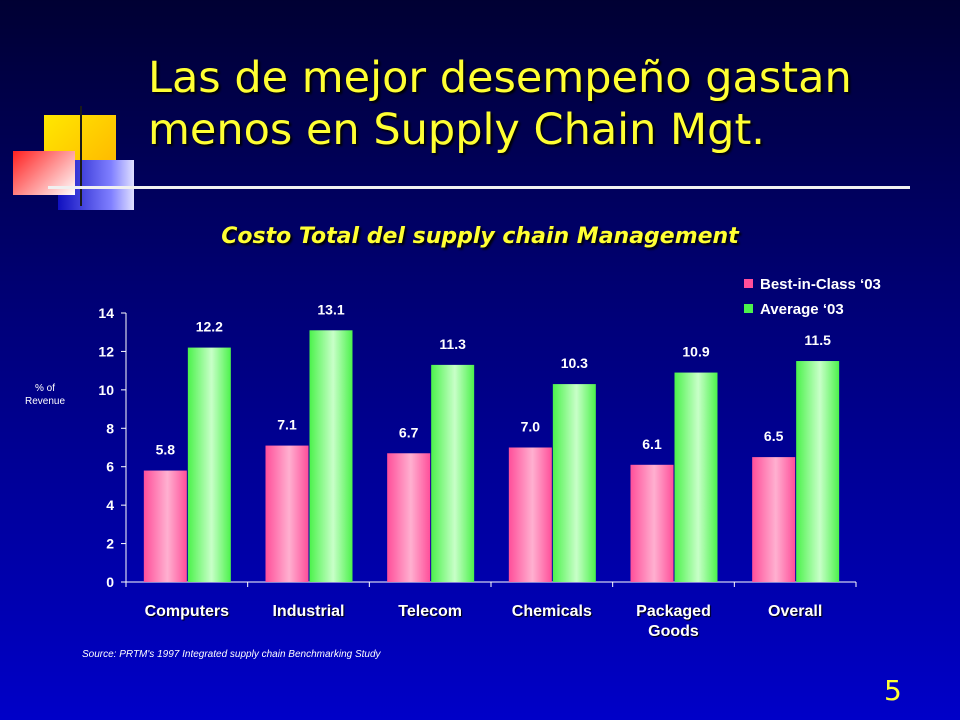 Image resolution: width=960 pixels, height=720 pixels. I want to click on x-tick-label: Chemicals, so click(552, 611).